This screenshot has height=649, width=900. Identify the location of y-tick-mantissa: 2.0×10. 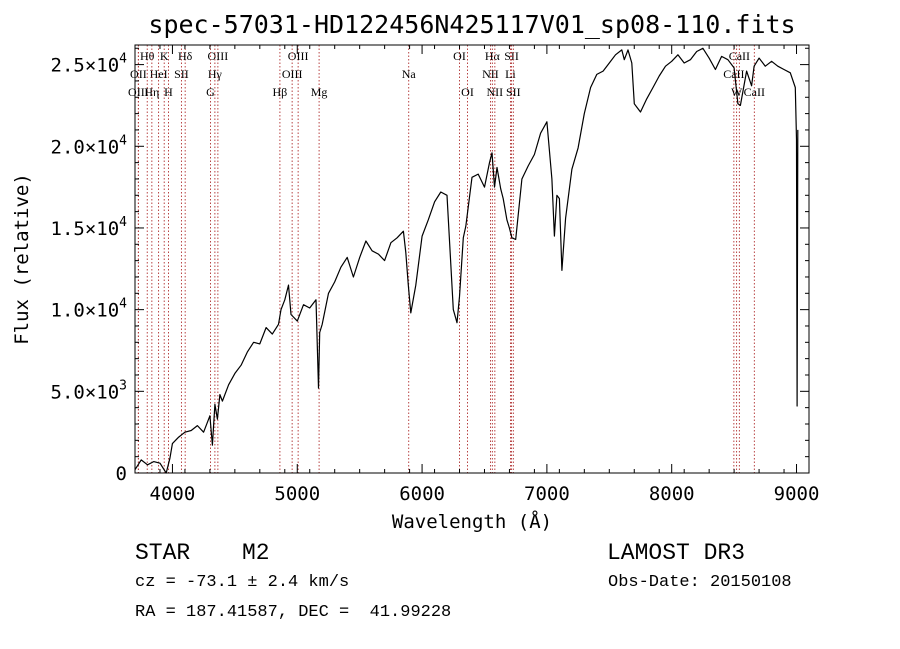
(85, 147).